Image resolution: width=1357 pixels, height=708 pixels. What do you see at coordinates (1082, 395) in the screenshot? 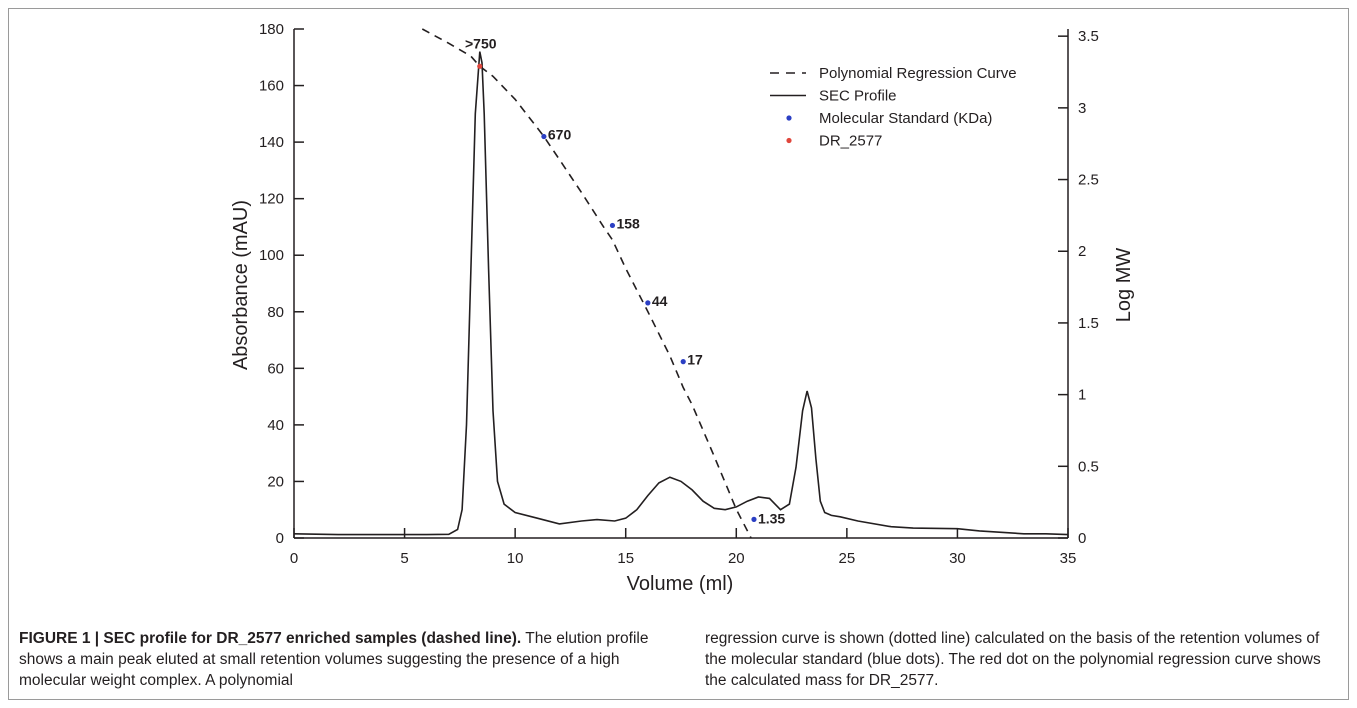
I see `y2-tick-label: 1` at bounding box center [1082, 395].